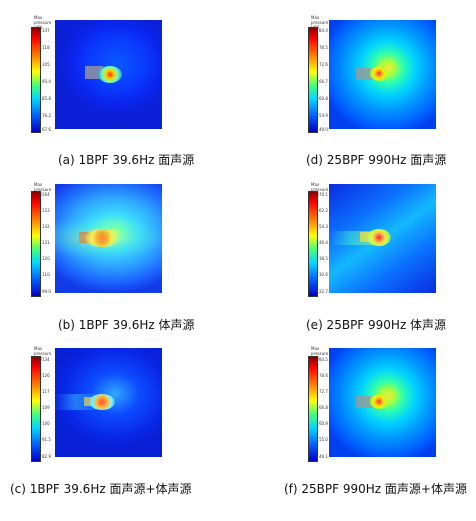 Image resolution: width=476 pixels, height=521 pixels. Describe the element at coordinates (108, 402) in the screenshot. I see `pressure-field-image-c` at that location.